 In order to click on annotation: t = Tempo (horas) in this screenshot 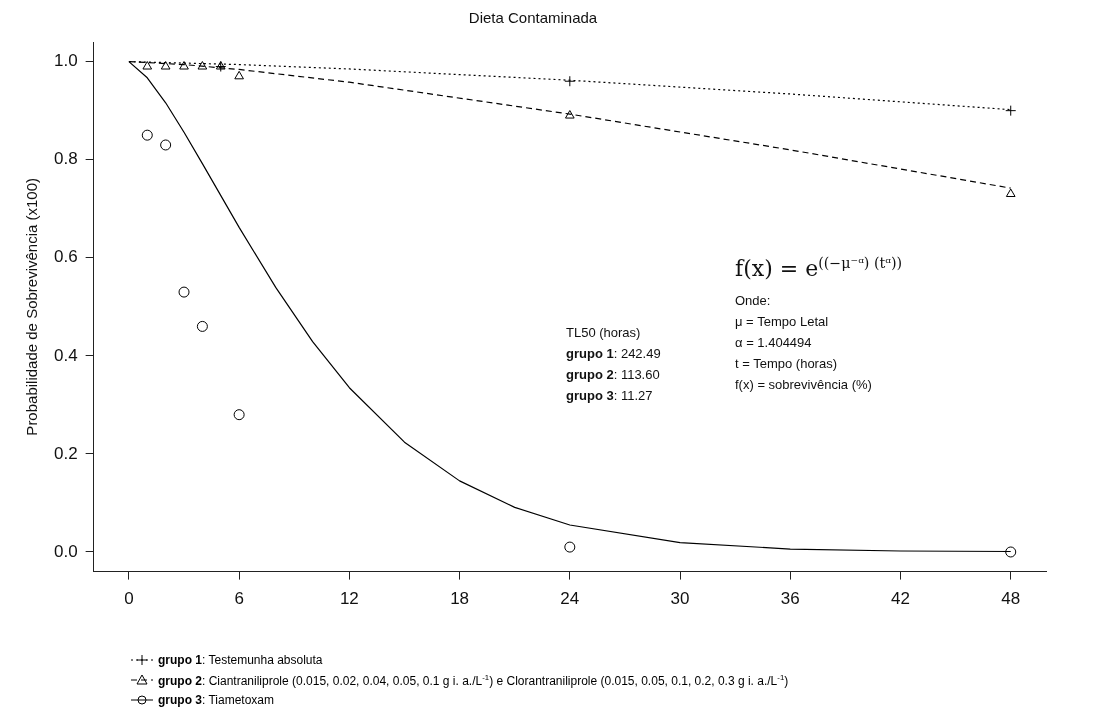, I will do `click(786, 364)`.